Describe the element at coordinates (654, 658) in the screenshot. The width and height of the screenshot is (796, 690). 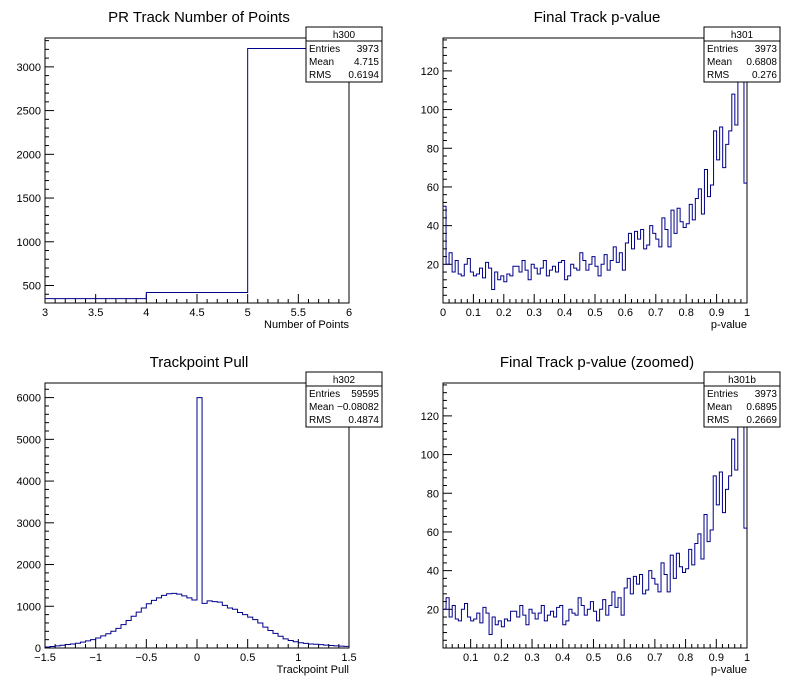
I see `x-tick-label: 0.7` at that location.